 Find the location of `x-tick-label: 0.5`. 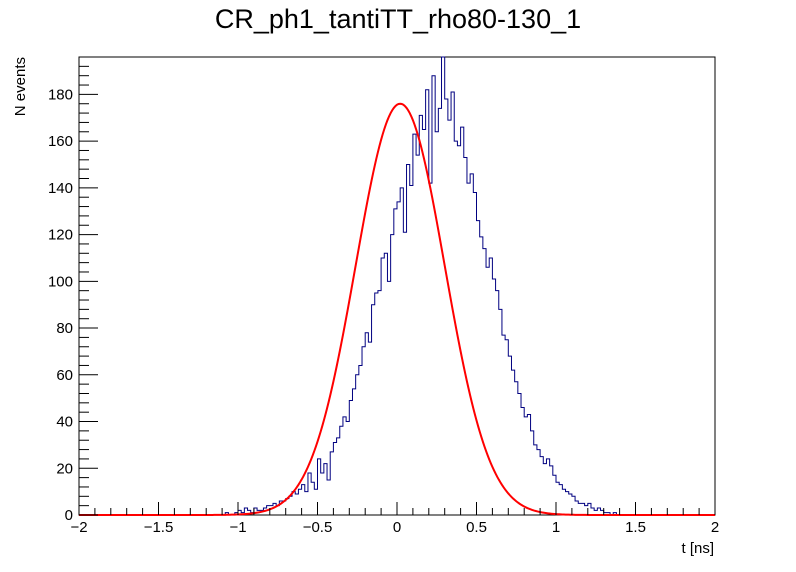

x-tick-label: 0.5 is located at coordinates (476, 527).